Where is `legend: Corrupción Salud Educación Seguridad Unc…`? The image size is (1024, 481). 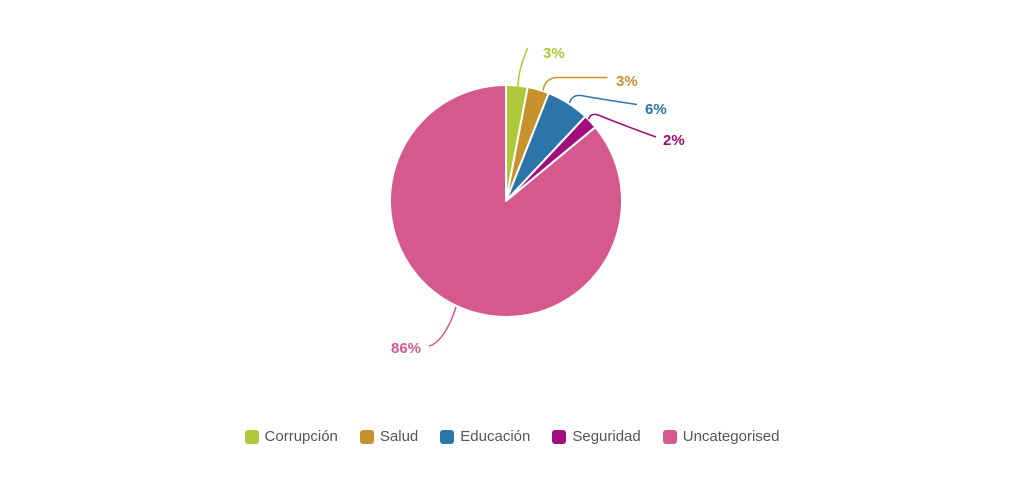
legend: Corrupción Salud Educación Seguridad Unc… is located at coordinates (512, 437).